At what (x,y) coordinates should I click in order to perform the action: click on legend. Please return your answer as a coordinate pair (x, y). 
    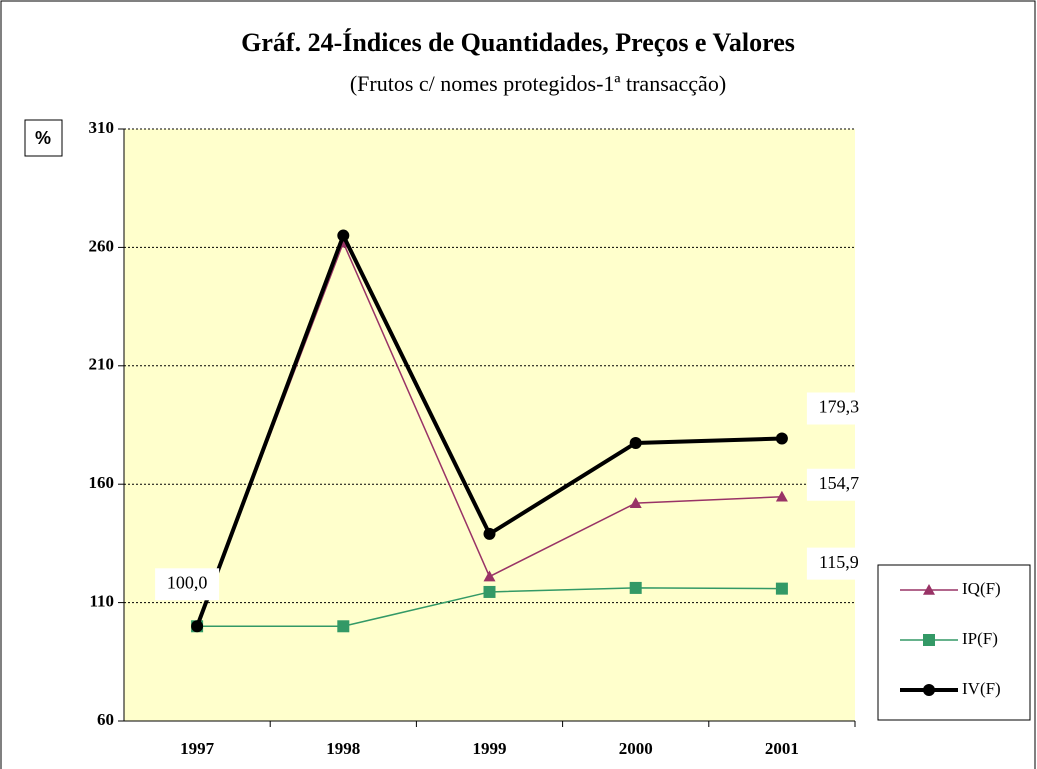
    Looking at the image, I should click on (954, 642).